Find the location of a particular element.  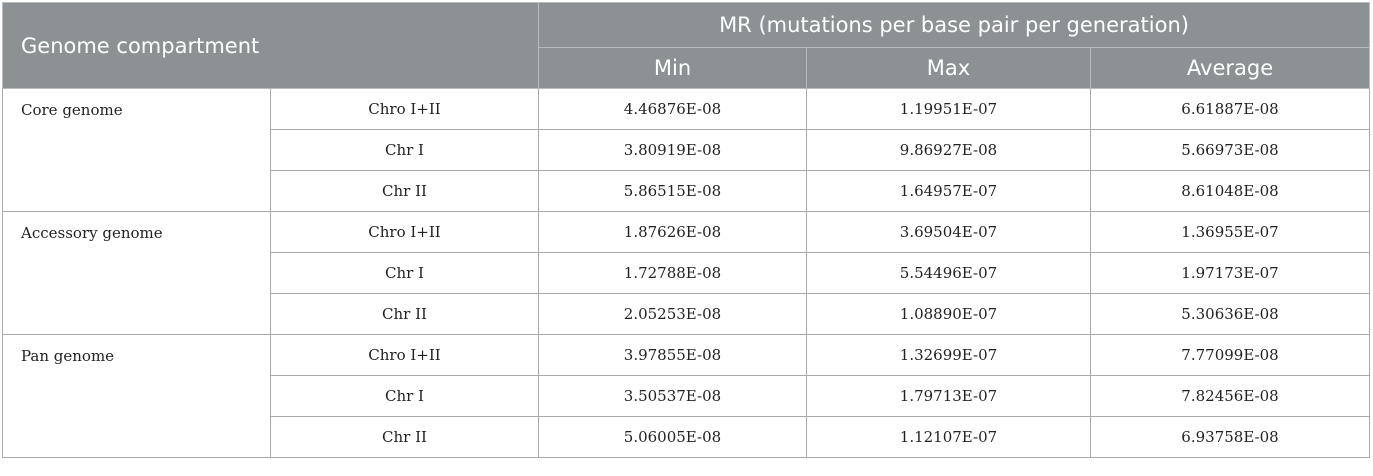

average-cell: 1.97173E-07 is located at coordinates (1230, 273).